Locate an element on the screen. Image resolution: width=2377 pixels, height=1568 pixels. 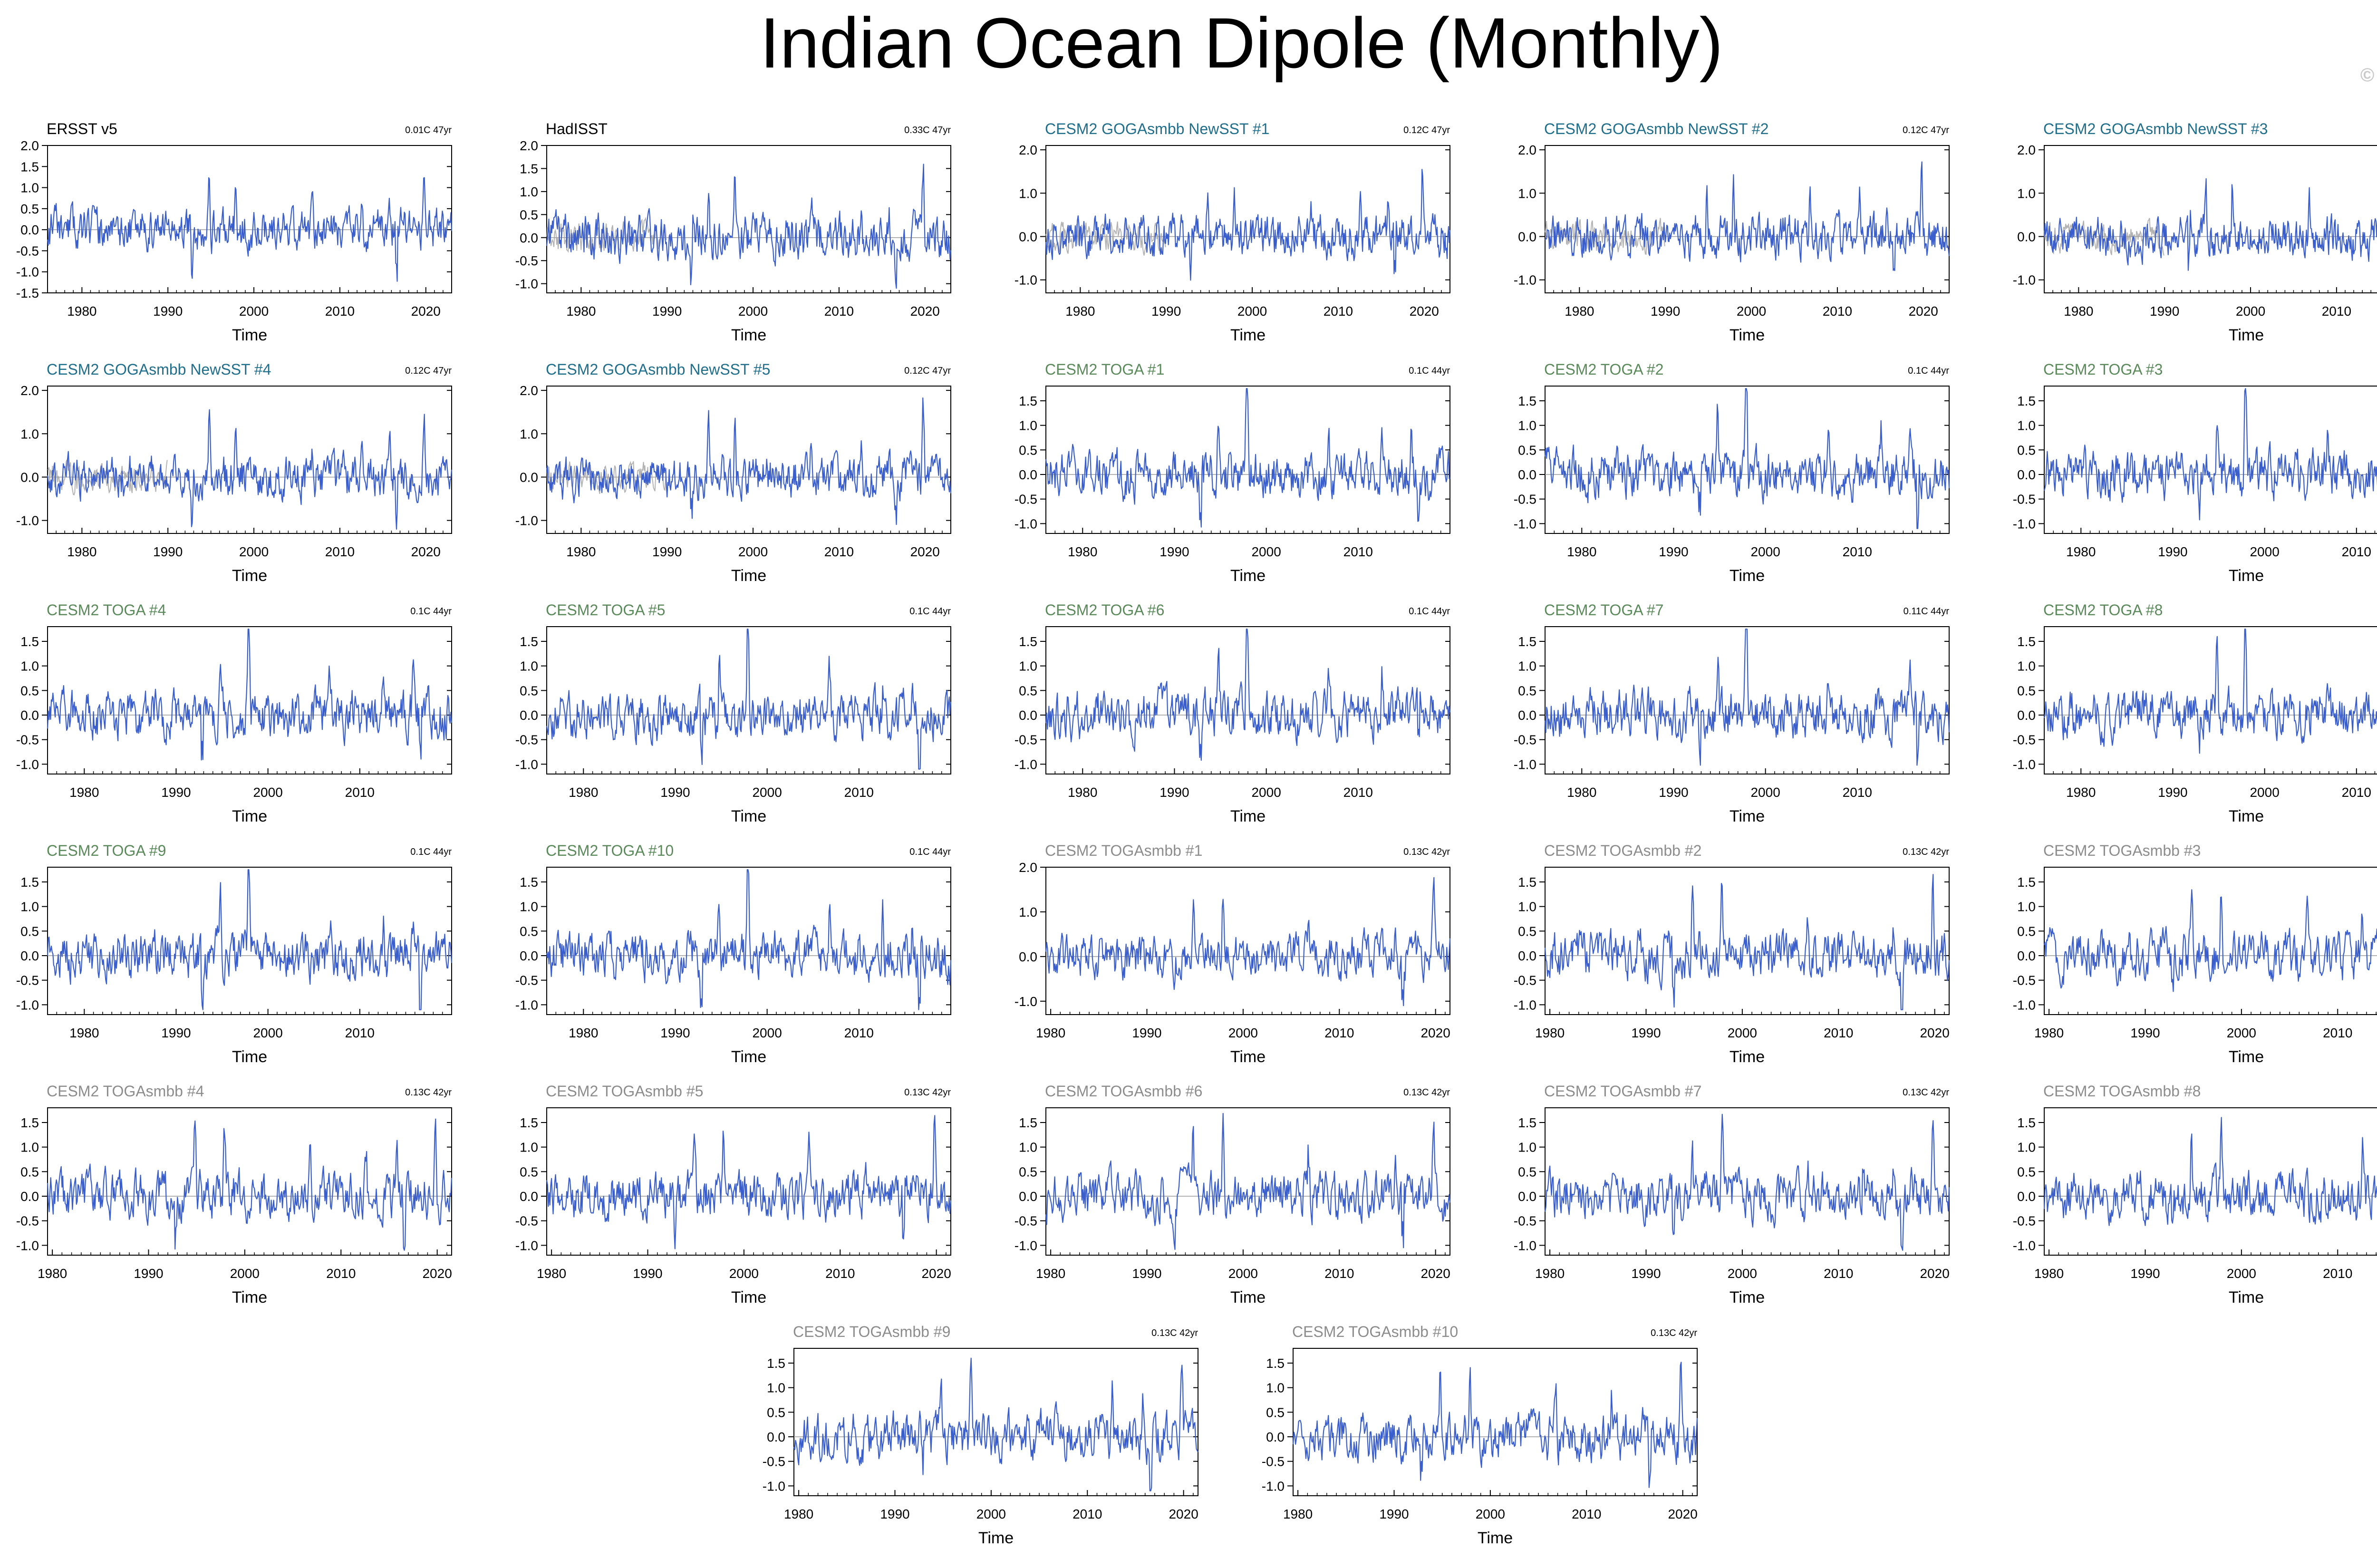
panel-title: CESM2 GOGAsmbb NewSST #2 is located at coordinates (1656, 128).